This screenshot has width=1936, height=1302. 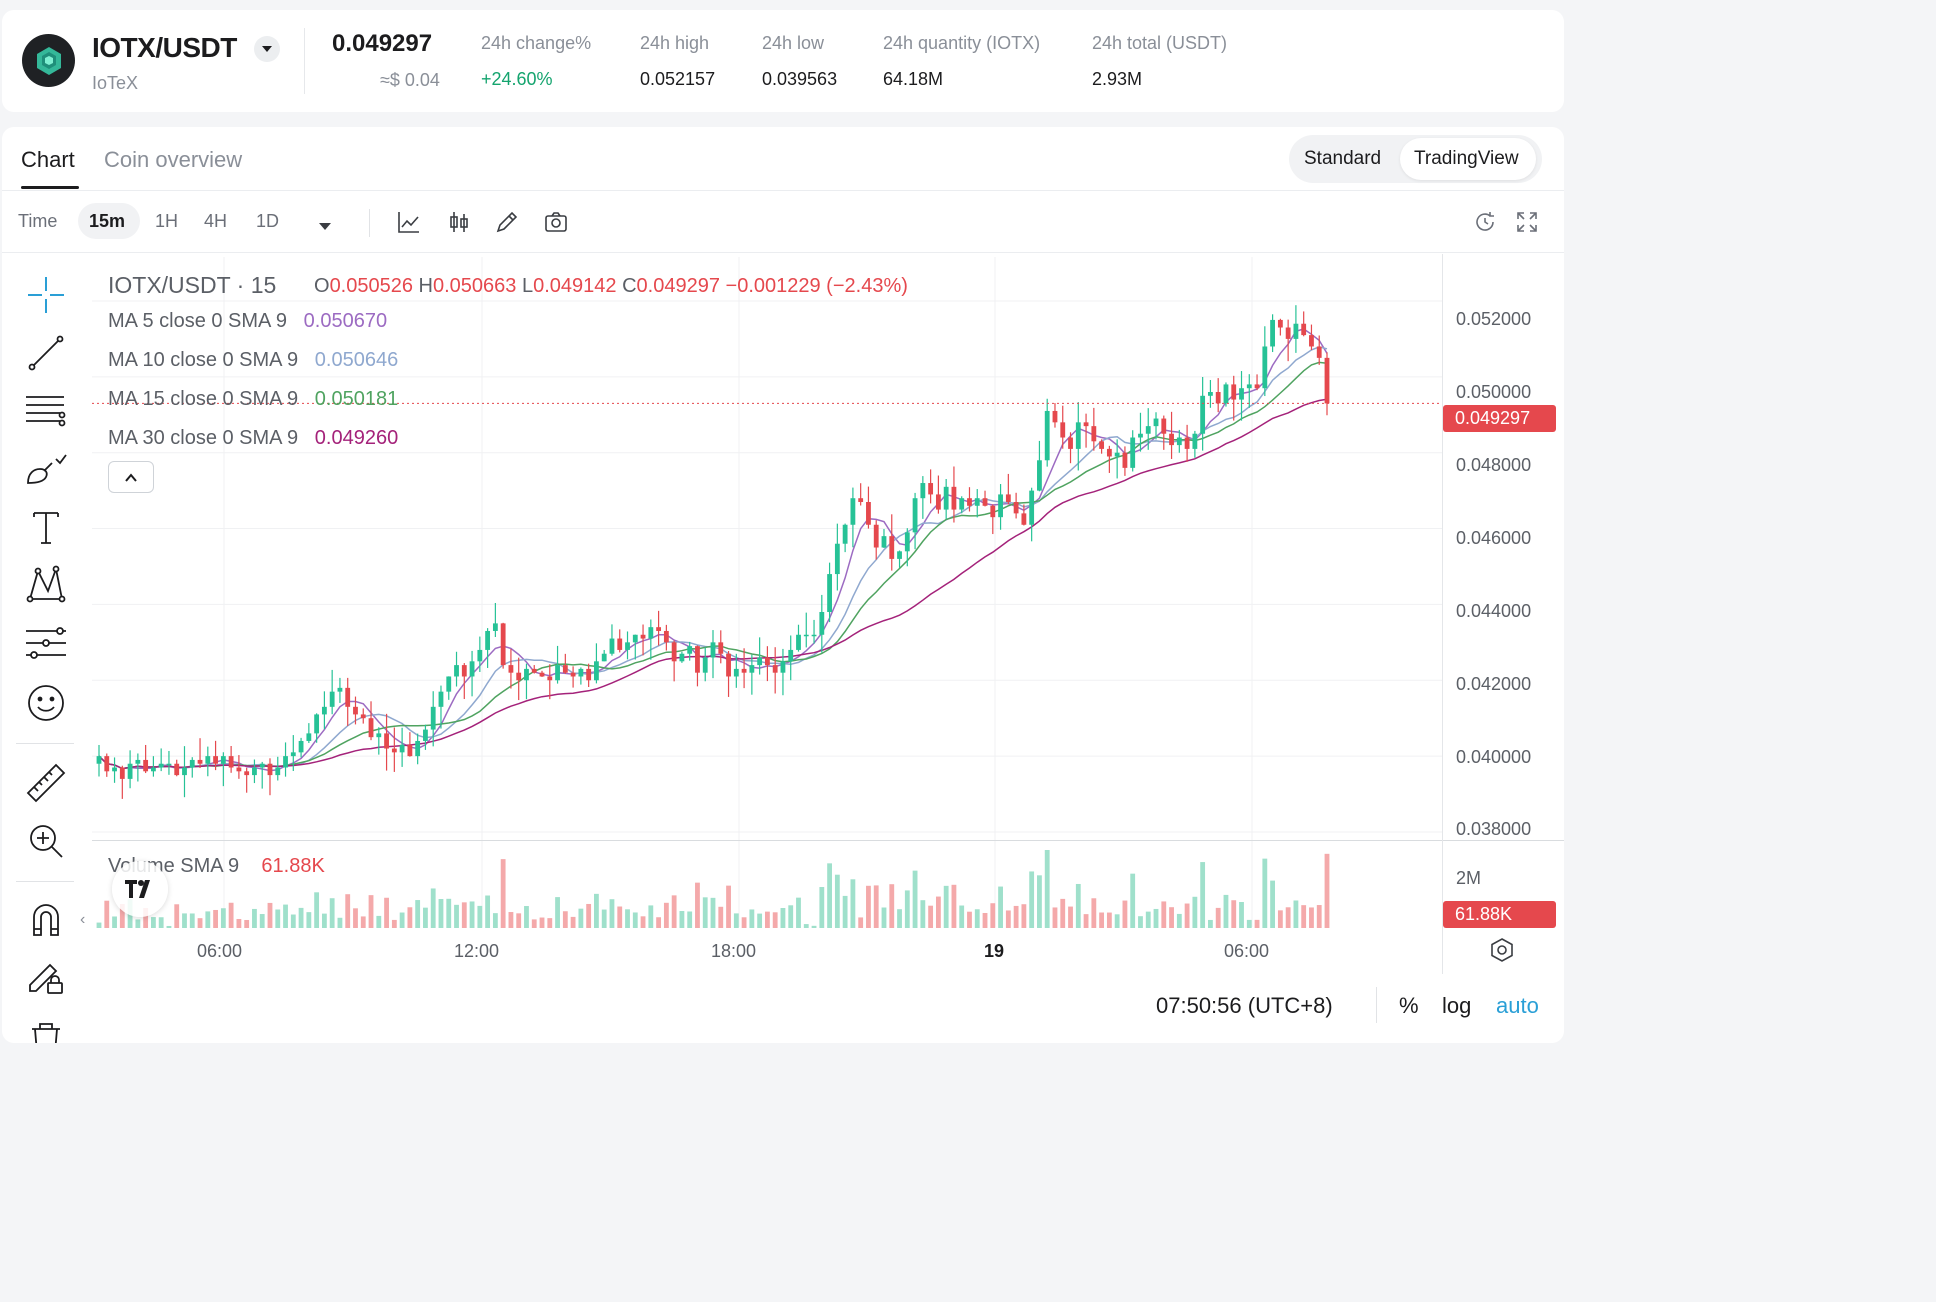 What do you see at coordinates (46, 921) in the screenshot?
I see `magnet-icon` at bounding box center [46, 921].